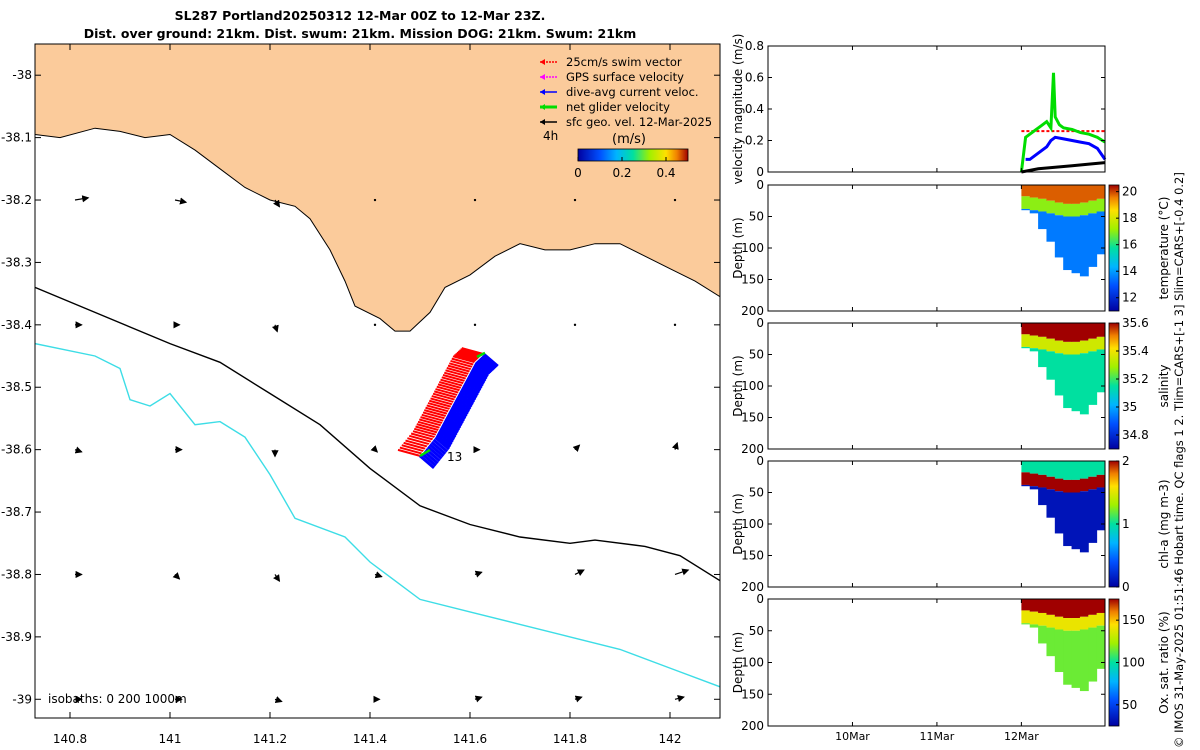 This screenshot has height=750, width=1200. What do you see at coordinates (665, 173) in the screenshot?
I see `colorbar-tick-label: 0.4` at bounding box center [665, 173].